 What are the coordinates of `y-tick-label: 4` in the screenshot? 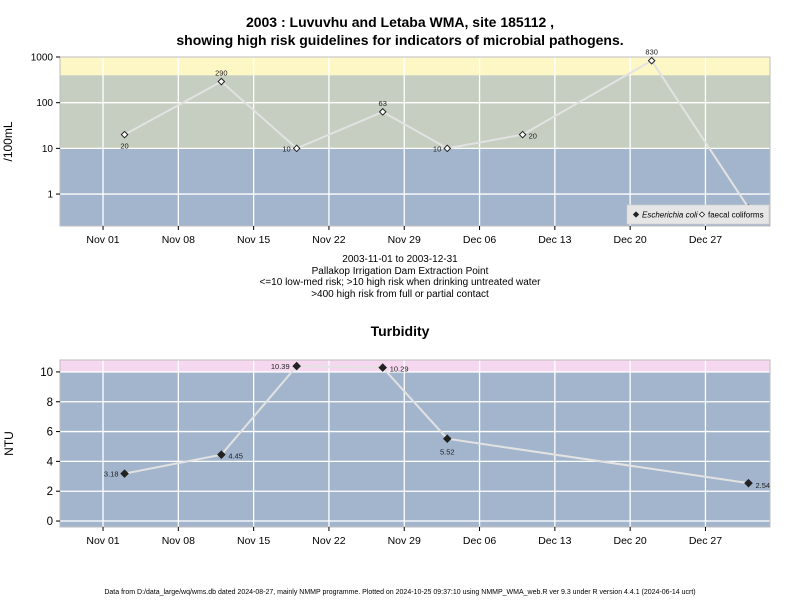 It's located at (50, 462).